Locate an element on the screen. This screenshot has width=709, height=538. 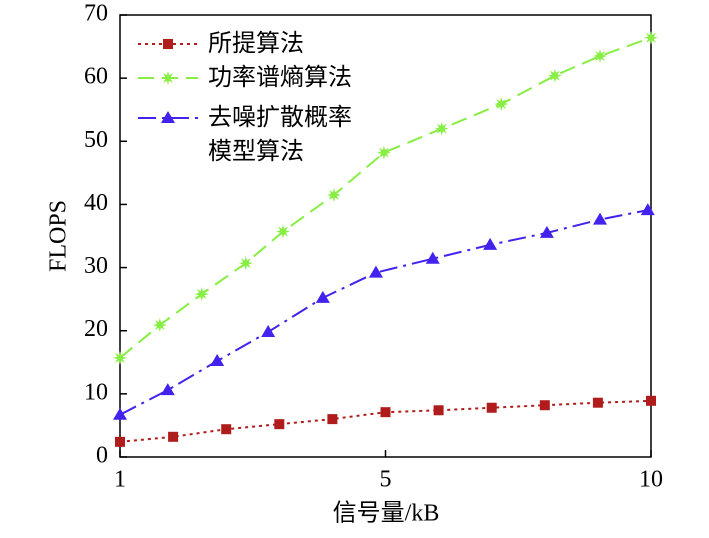
y-tick-label: 30 is located at coordinates (96, 266).